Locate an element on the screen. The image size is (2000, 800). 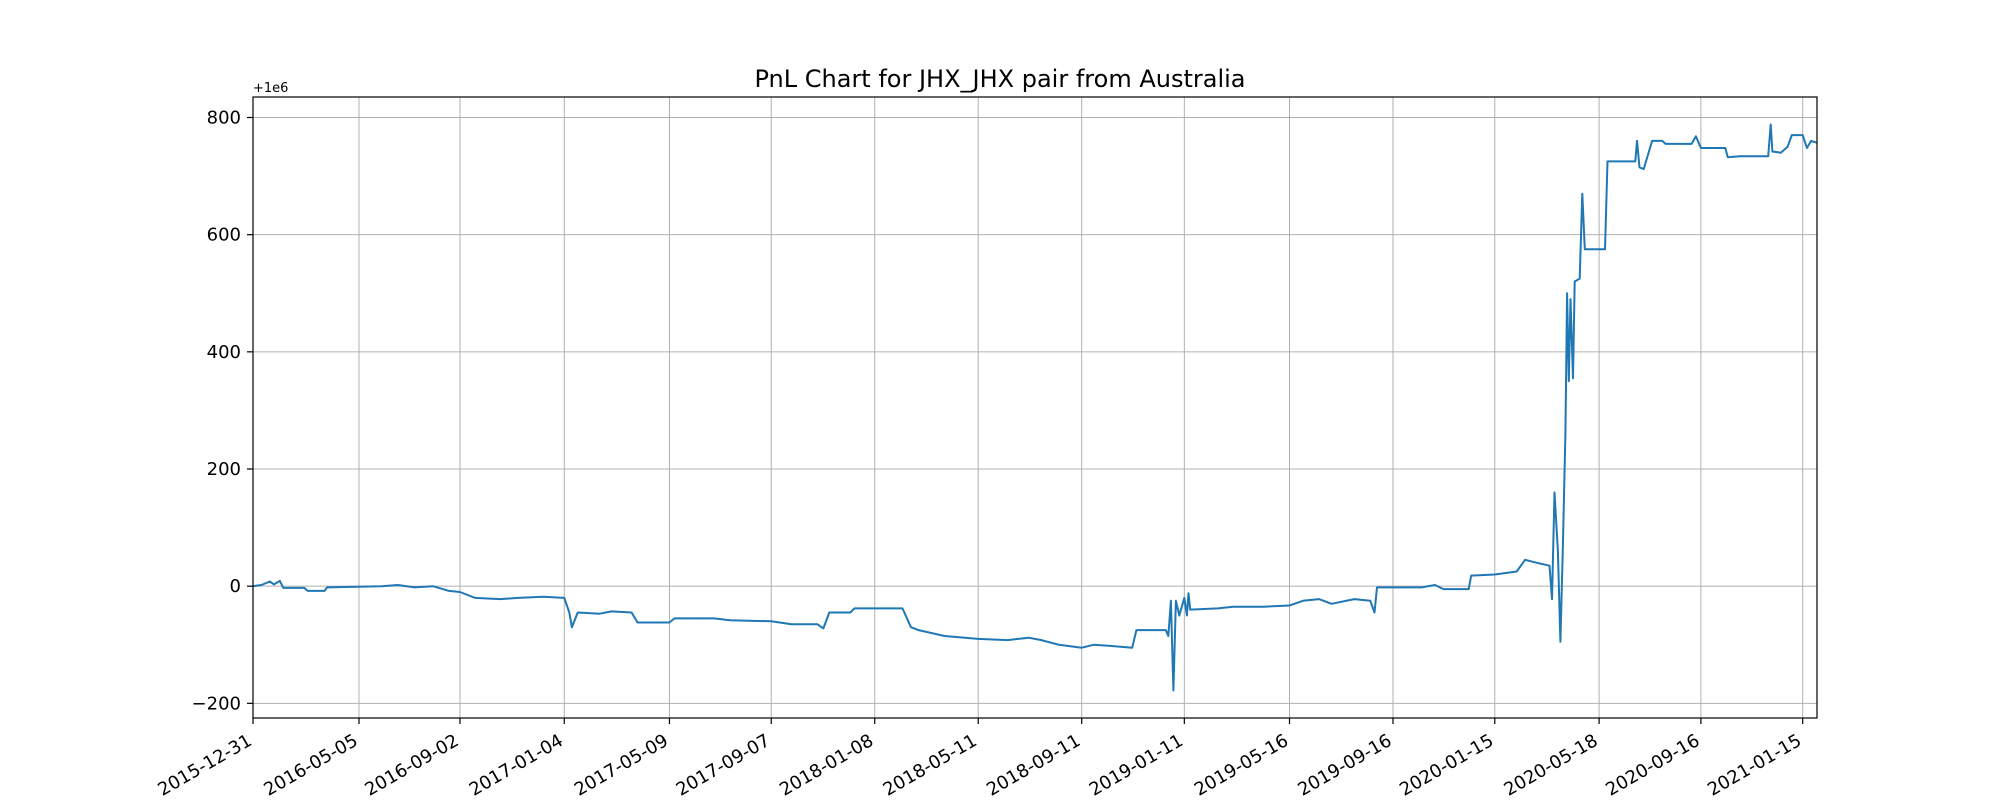
x-tick-label: 2019-05-16 is located at coordinates (1241, 765).